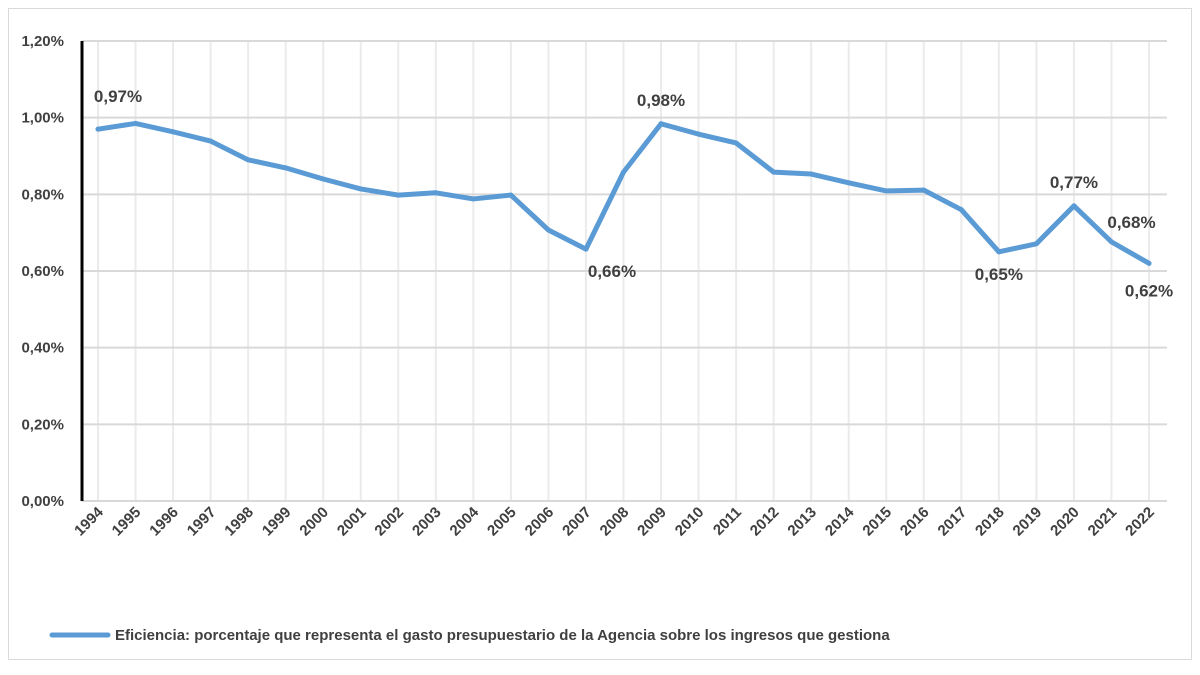 This screenshot has width=1200, height=675. I want to click on y-tick-label: 0,40%, so click(42, 348).